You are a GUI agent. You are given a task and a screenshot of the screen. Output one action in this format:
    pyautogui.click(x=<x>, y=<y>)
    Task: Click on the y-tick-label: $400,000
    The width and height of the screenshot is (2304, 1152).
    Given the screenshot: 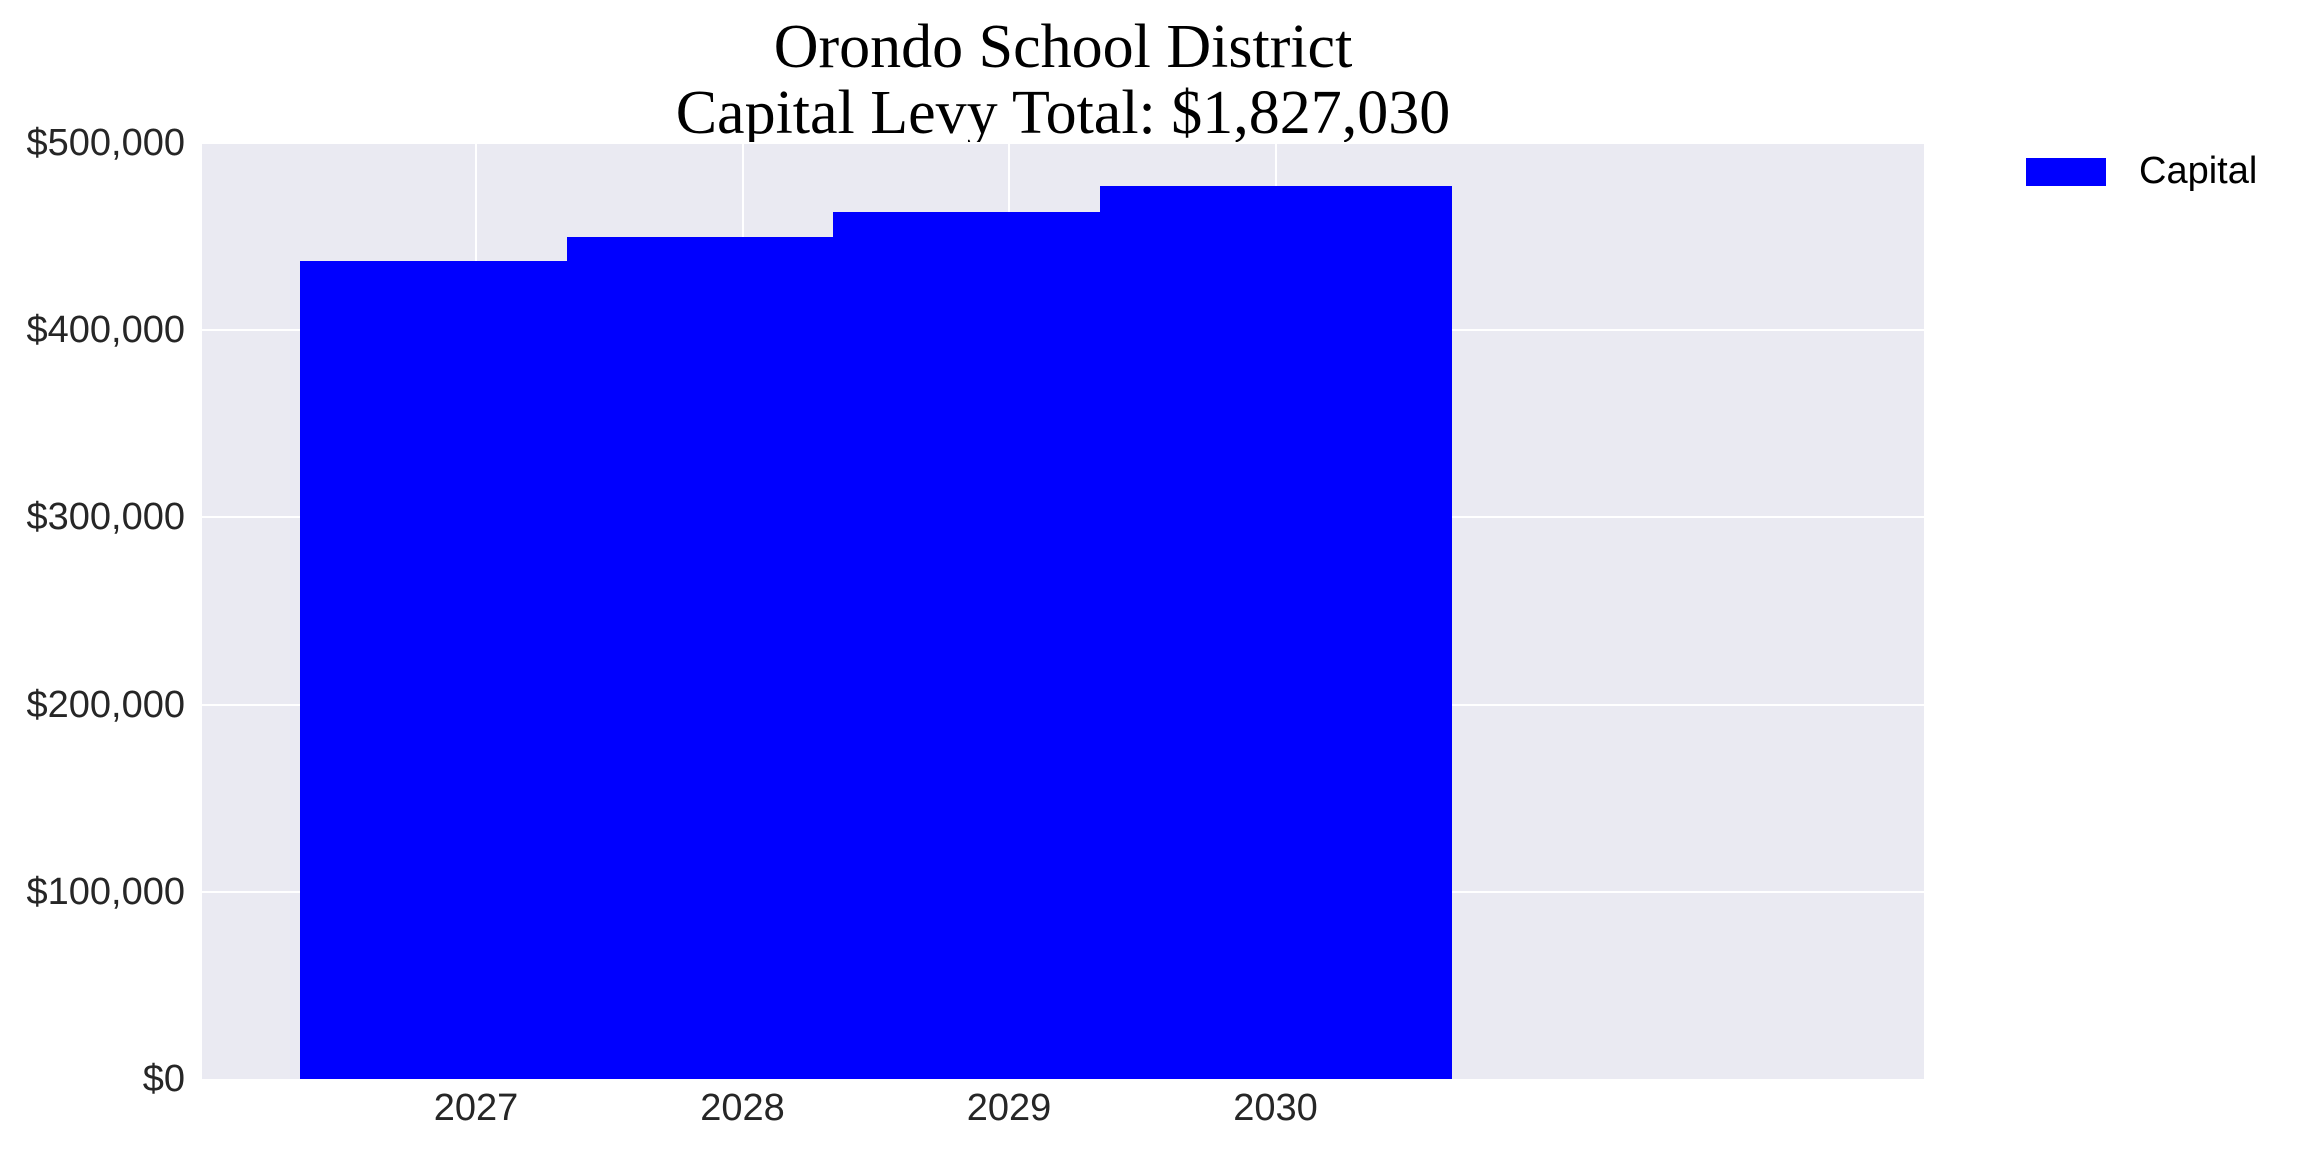 What is the action you would take?
    pyautogui.click(x=106, y=330)
    